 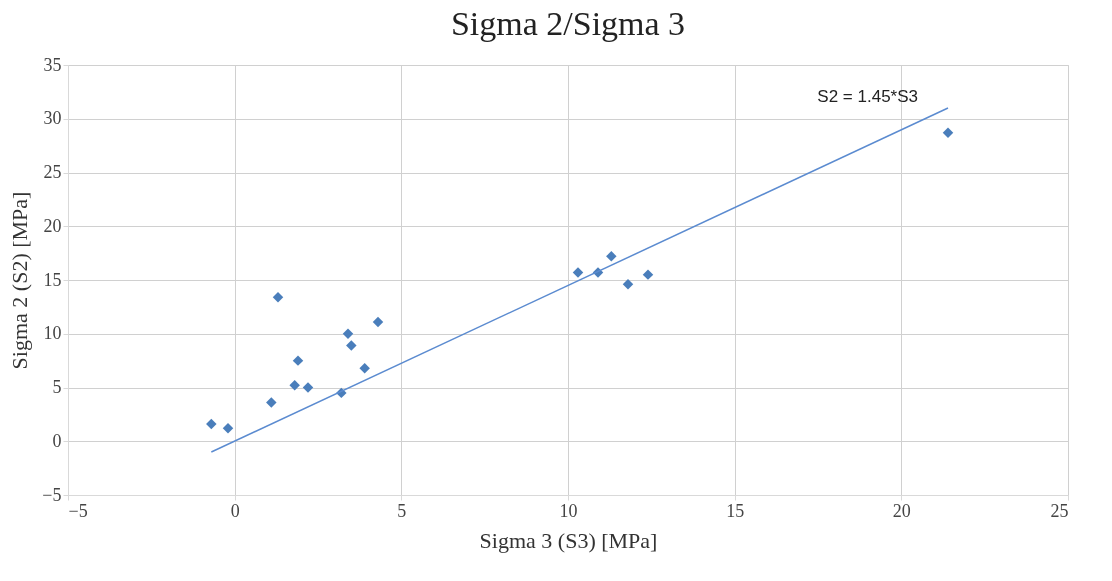 What do you see at coordinates (235, 510) in the screenshot?
I see `x-tick-label: 0` at bounding box center [235, 510].